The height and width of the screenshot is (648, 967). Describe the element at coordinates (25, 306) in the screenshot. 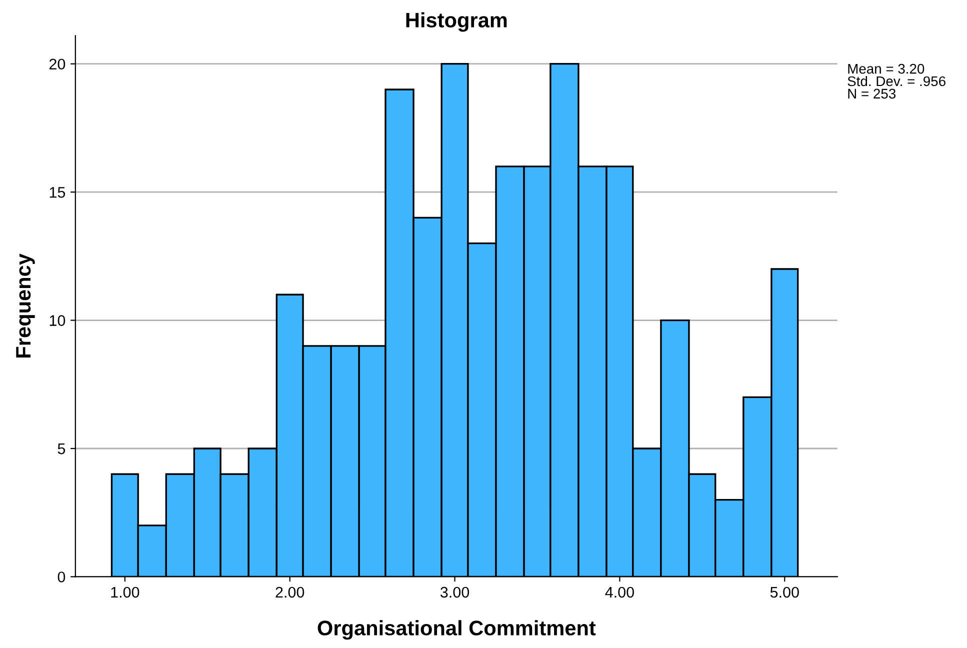

I see `y-axis-title: Frequency` at that location.